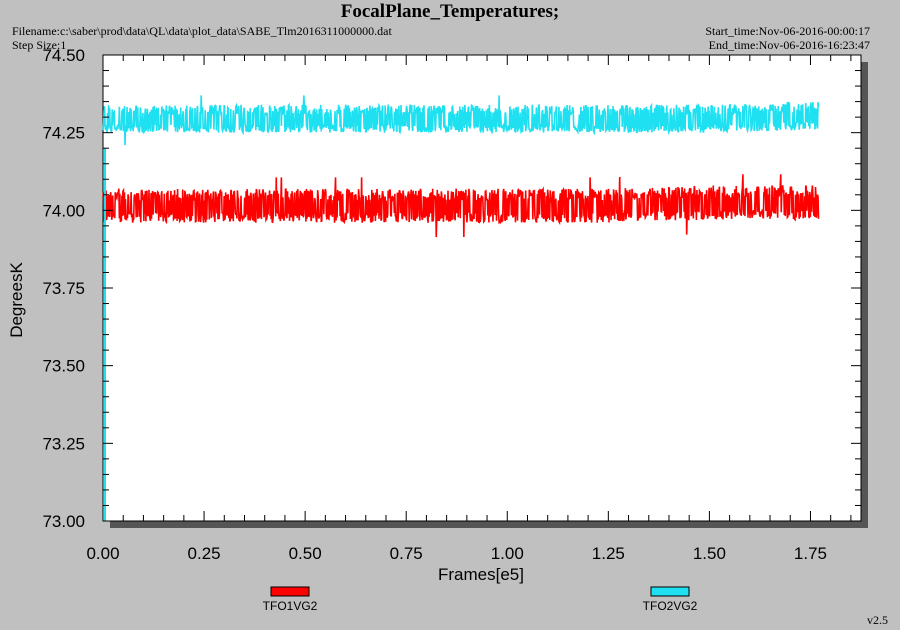 This screenshot has width=900, height=630. Describe the element at coordinates (63, 288) in the screenshot. I see `y-tick-label: 73.75` at that location.